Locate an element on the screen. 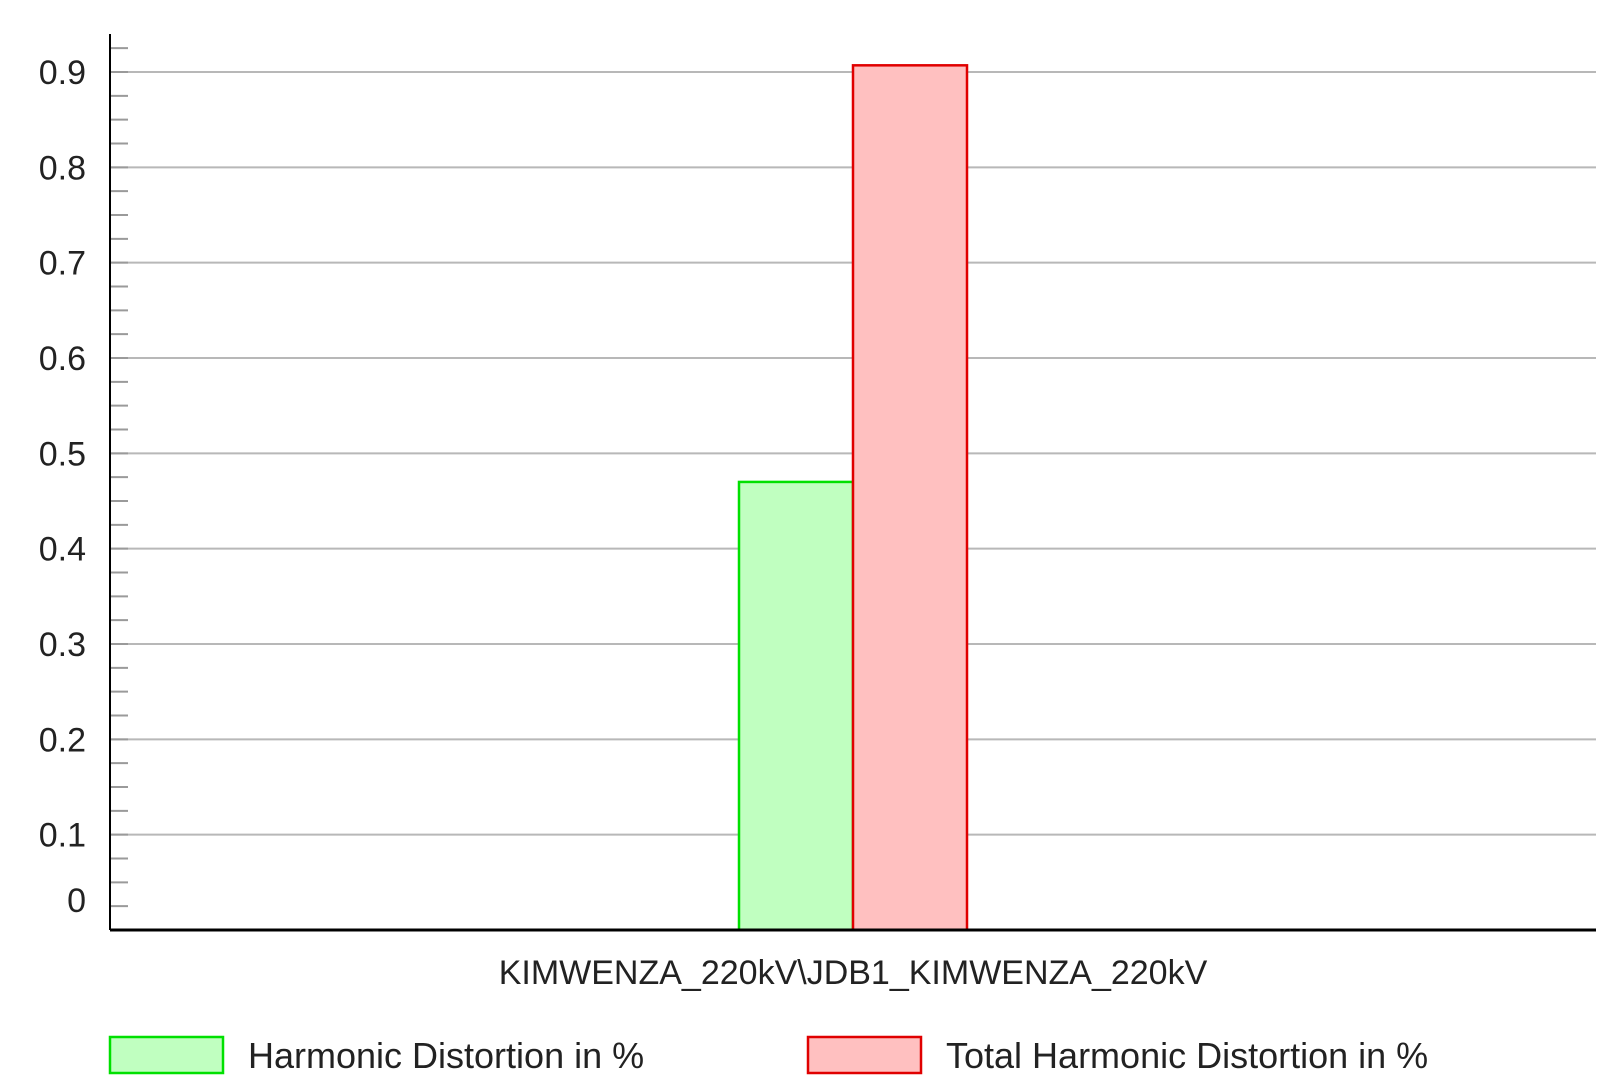 This screenshot has height=1091, width=1611. bars is located at coordinates (853, 498).